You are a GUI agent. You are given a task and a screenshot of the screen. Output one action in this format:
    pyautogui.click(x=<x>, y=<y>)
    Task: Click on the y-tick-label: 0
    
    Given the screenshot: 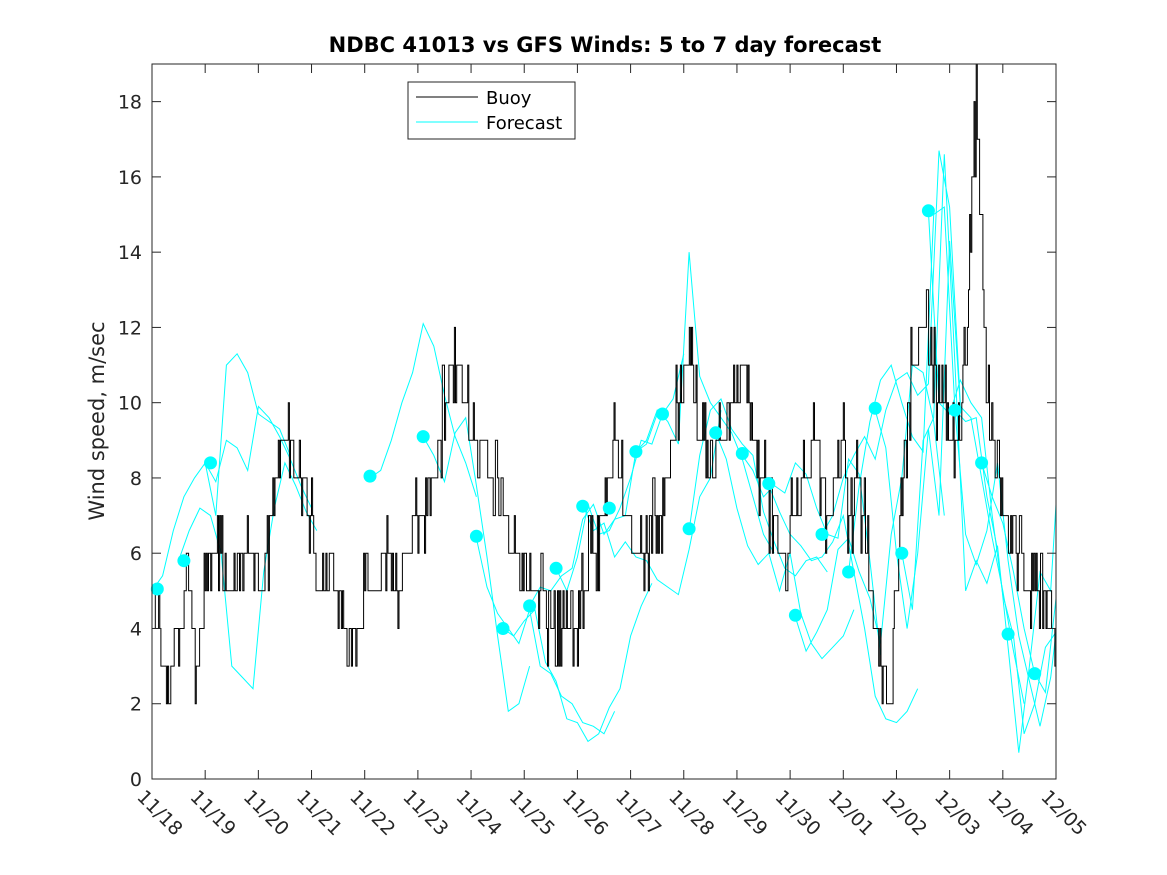 What is the action you would take?
    pyautogui.click(x=136, y=780)
    